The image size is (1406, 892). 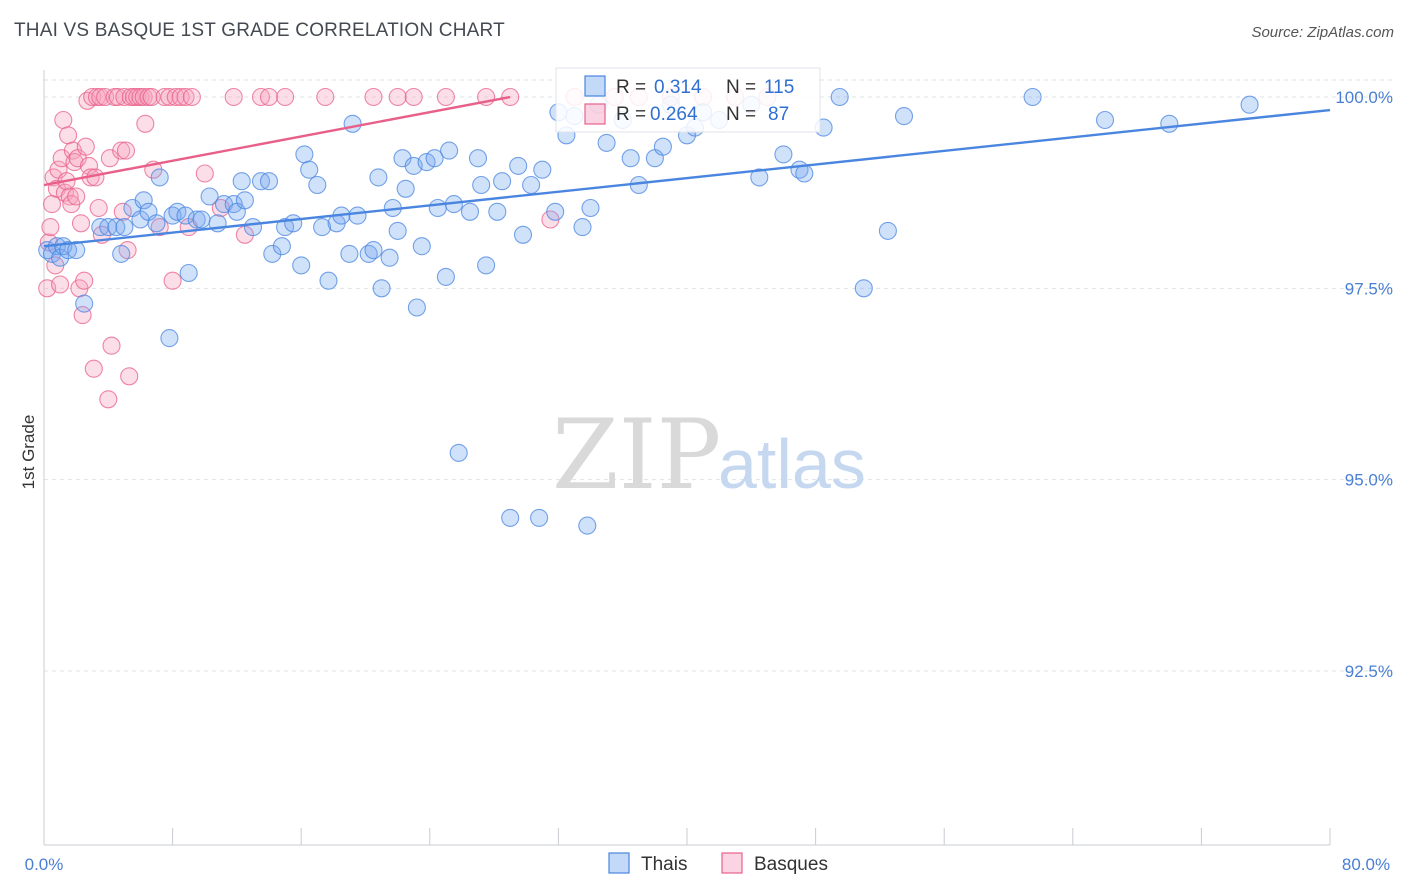 I want to click on legend-swatch-basques, so click(x=732, y=863).